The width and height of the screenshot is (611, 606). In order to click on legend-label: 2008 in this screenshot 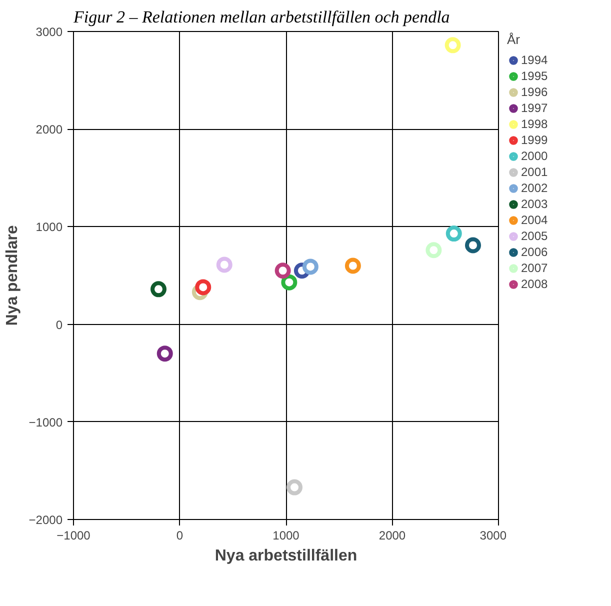, I will do `click(534, 284)`.